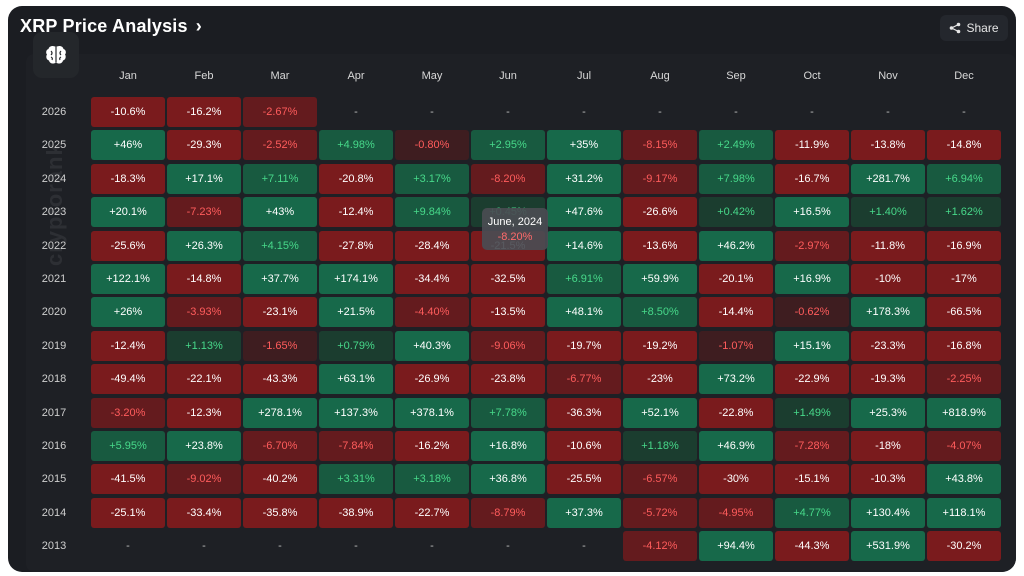 The height and width of the screenshot is (576, 1024). Describe the element at coordinates (128, 279) in the screenshot. I see `heatmap-cell-2021-jan: +122.1%` at that location.